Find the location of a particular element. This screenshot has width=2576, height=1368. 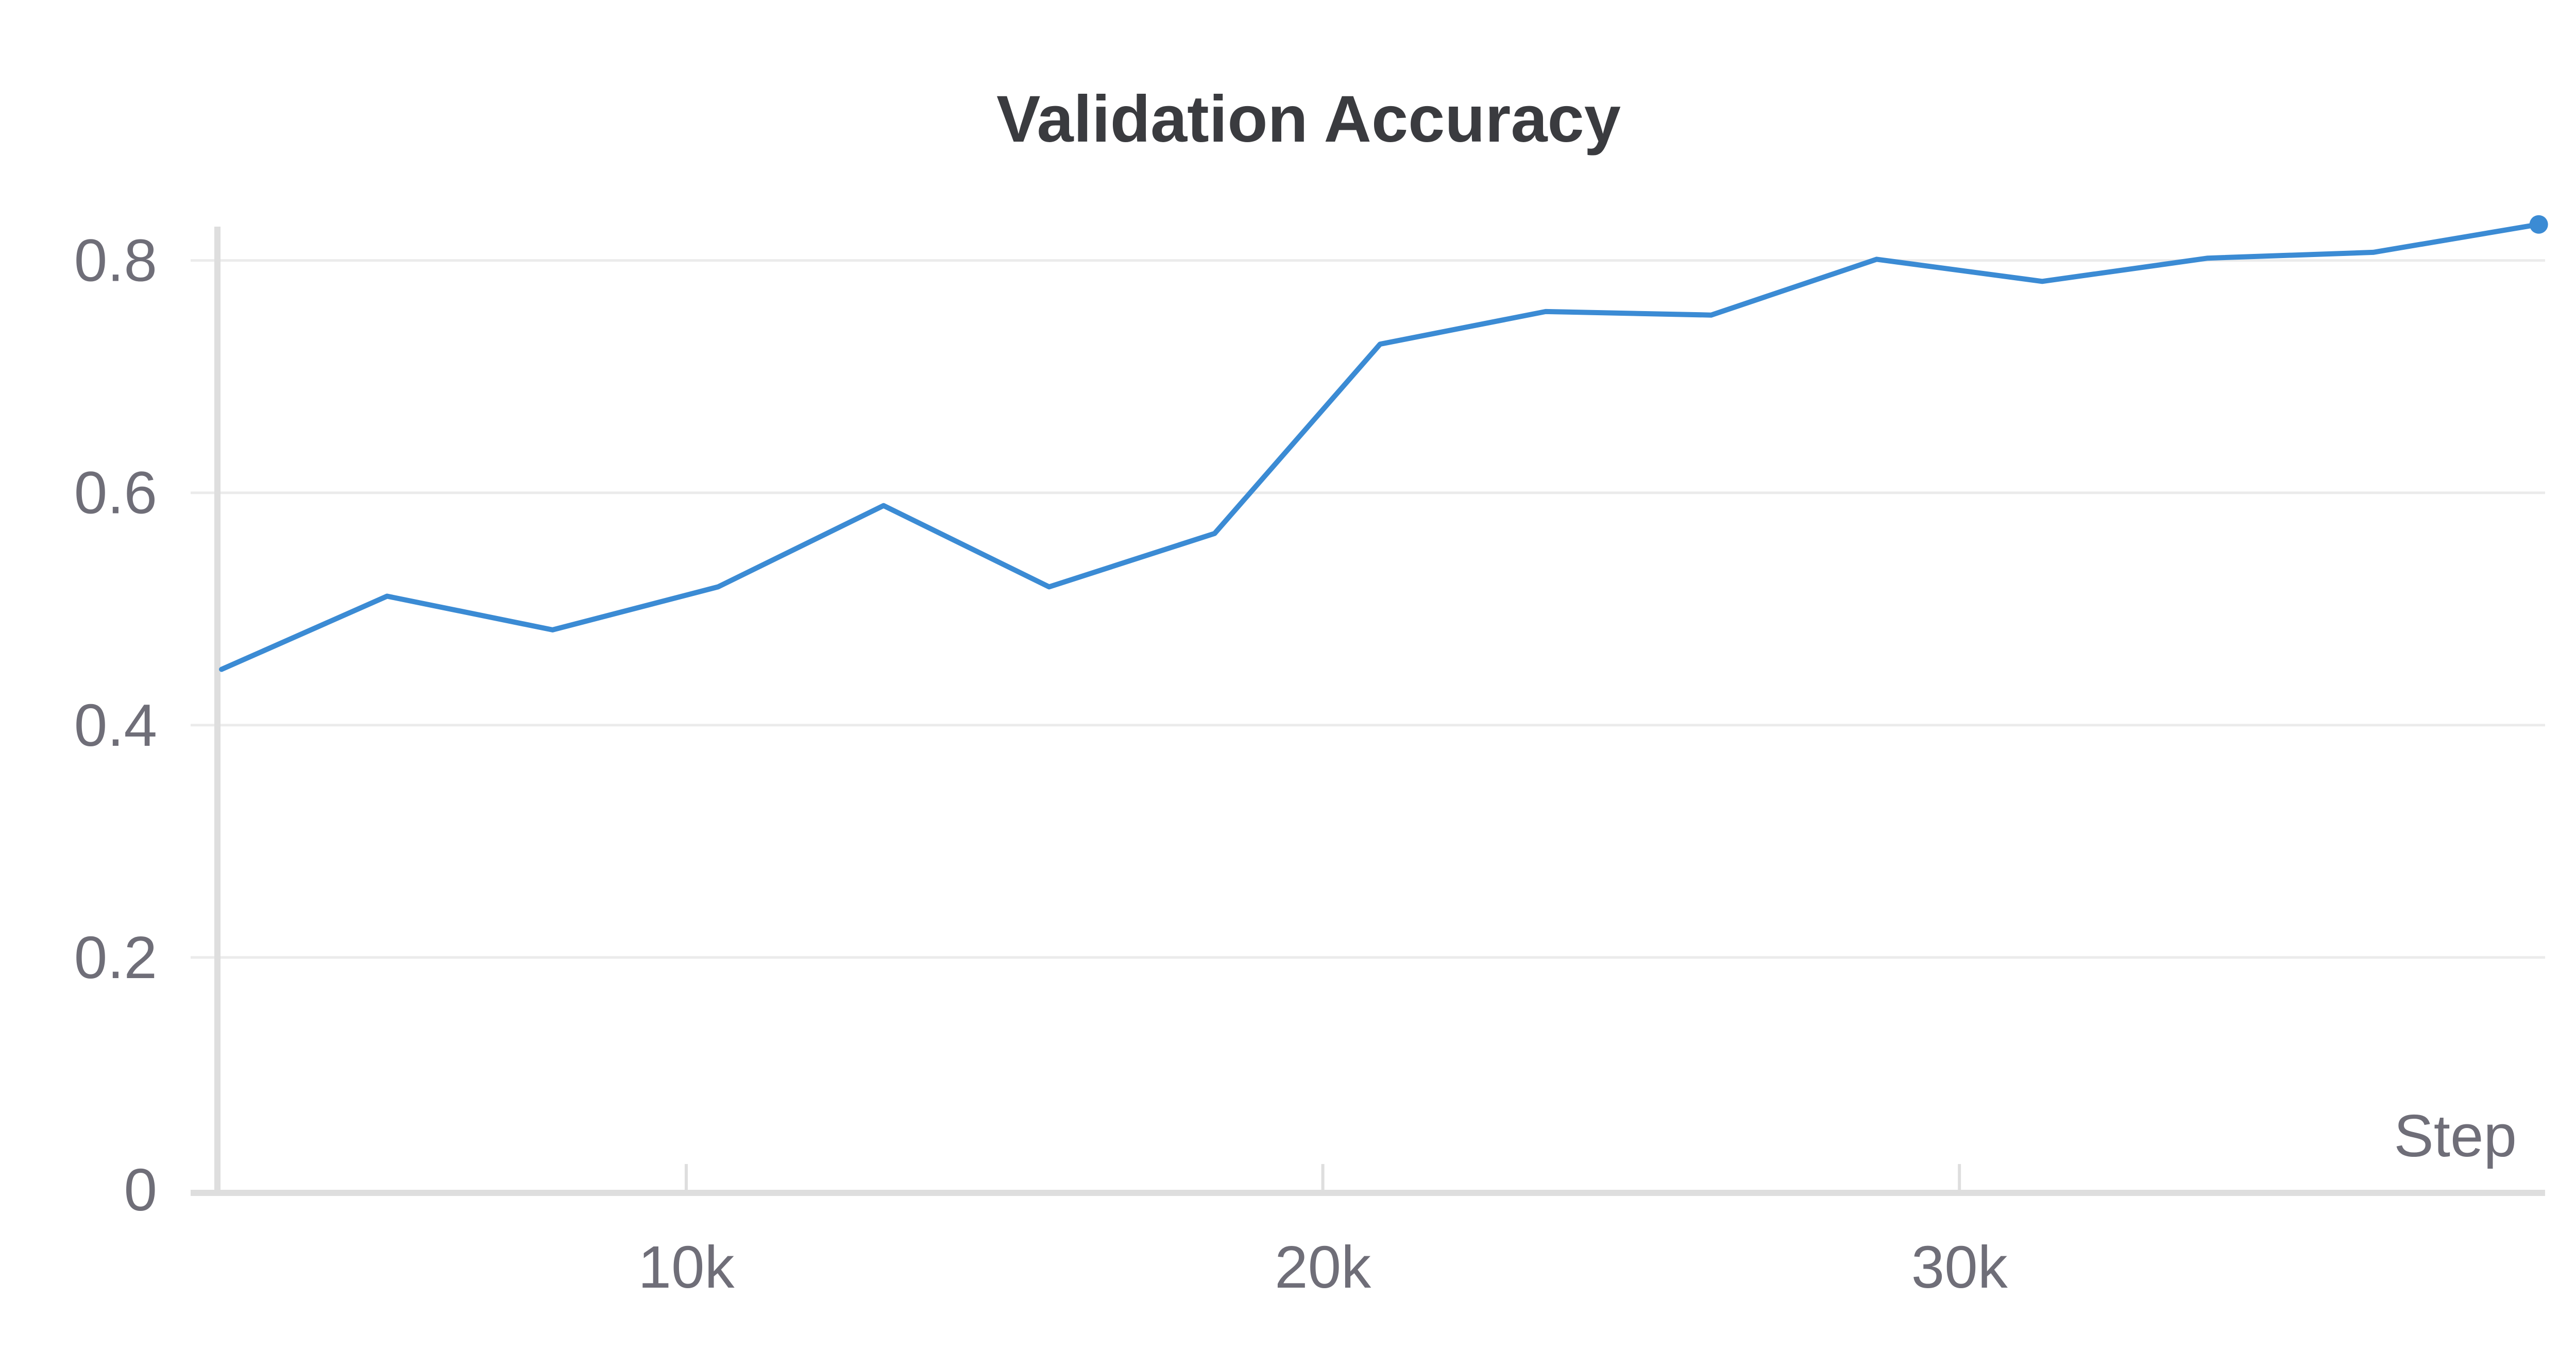

x-tick-label: 20k is located at coordinates (1323, 1267).